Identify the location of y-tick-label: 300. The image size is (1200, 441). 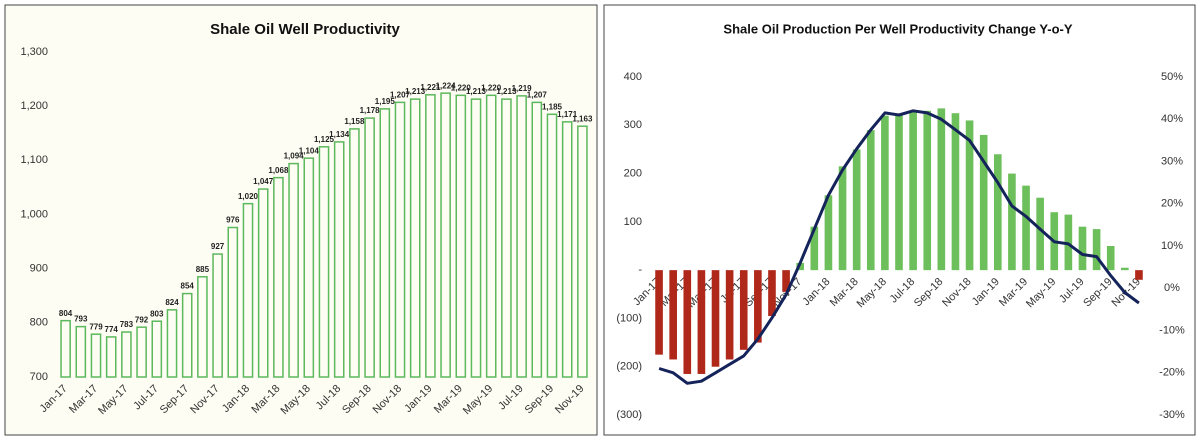
(633, 125).